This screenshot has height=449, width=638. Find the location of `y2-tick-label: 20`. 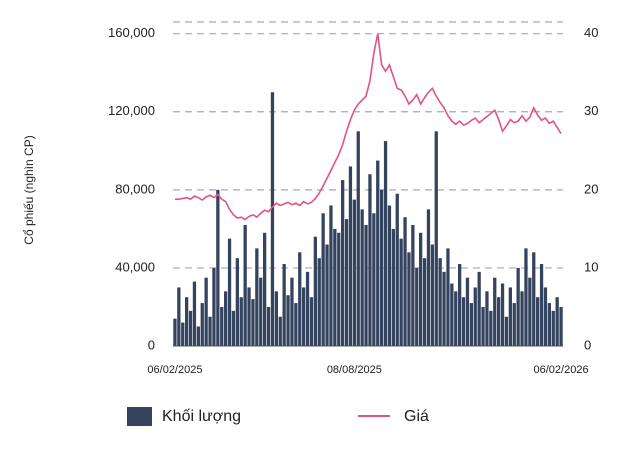

y2-tick-label: 20 is located at coordinates (591, 188).